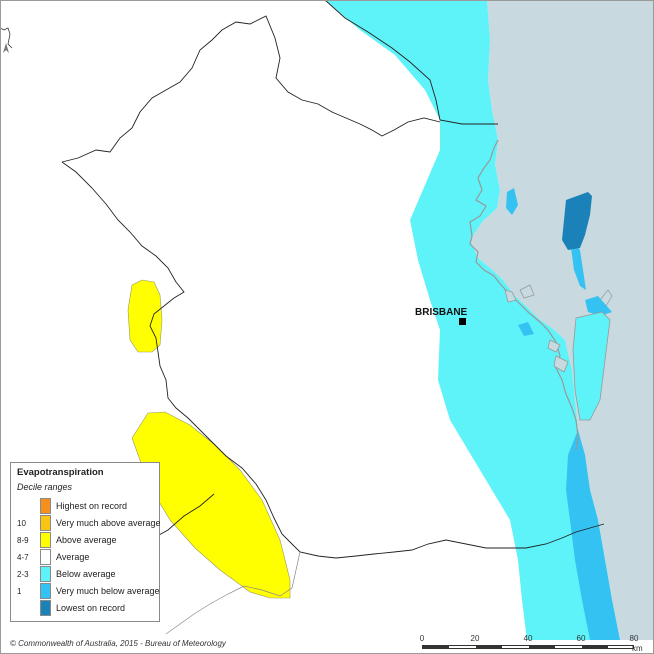  I want to click on scale-tick-label: 80, so click(634, 638).